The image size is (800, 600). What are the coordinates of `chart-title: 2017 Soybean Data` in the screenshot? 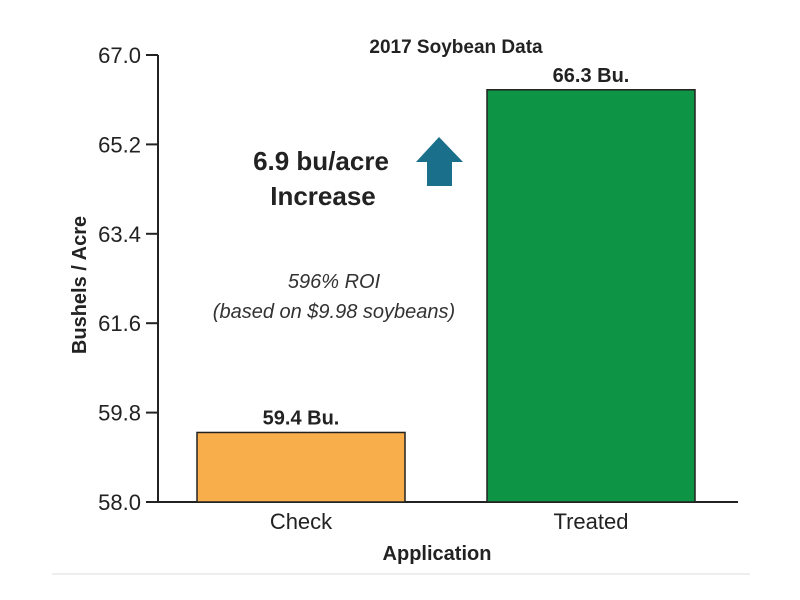 It's located at (456, 47).